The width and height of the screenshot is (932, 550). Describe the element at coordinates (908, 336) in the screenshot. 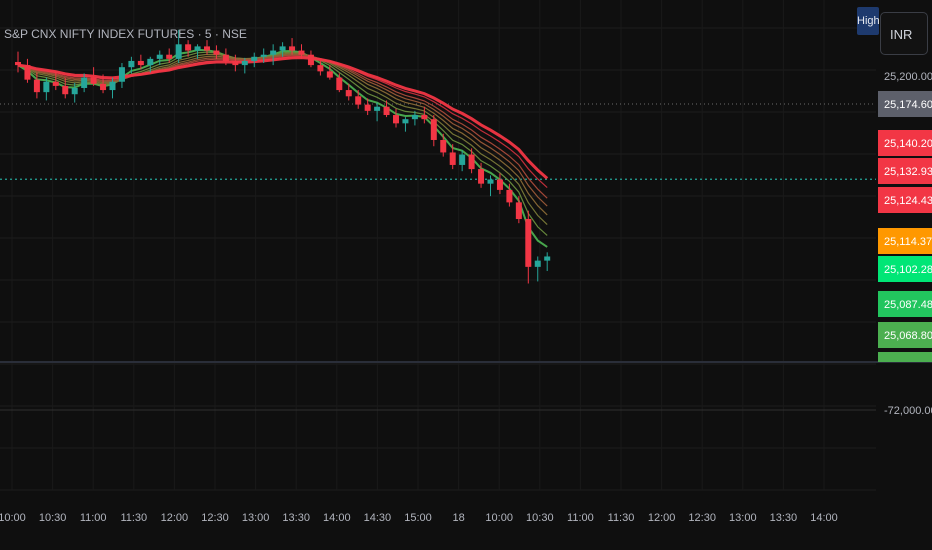

I see `price-label: 25,068.80` at that location.